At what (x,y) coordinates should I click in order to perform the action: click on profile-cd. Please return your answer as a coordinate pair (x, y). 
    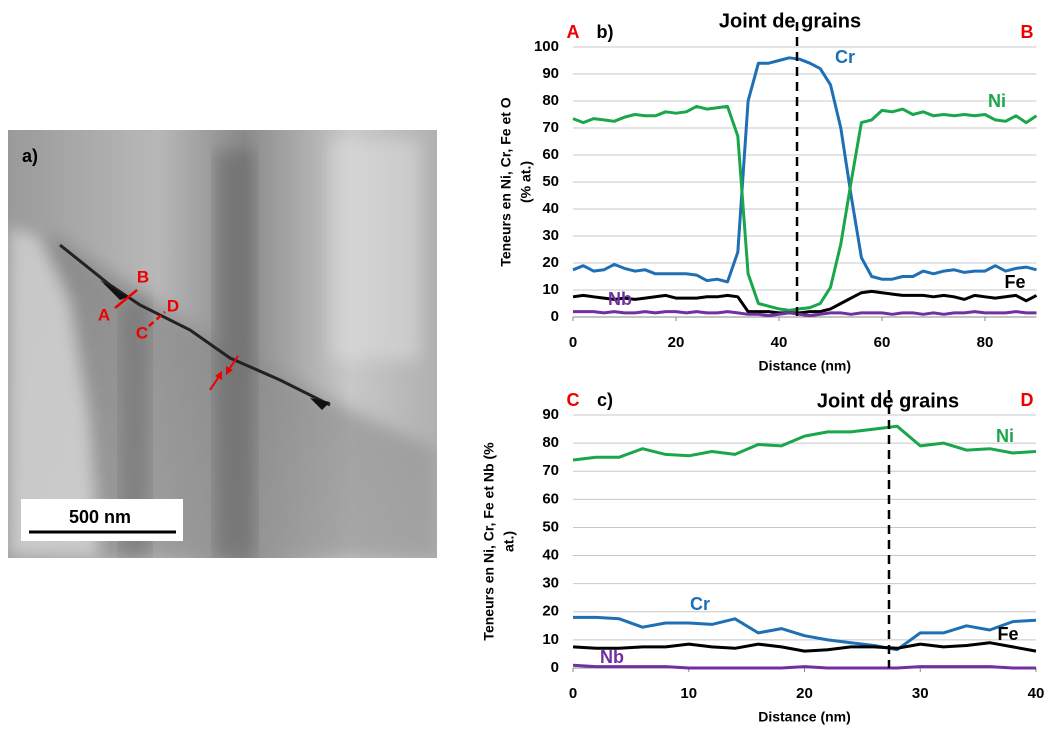
    Looking at the image, I should click on (157, 319).